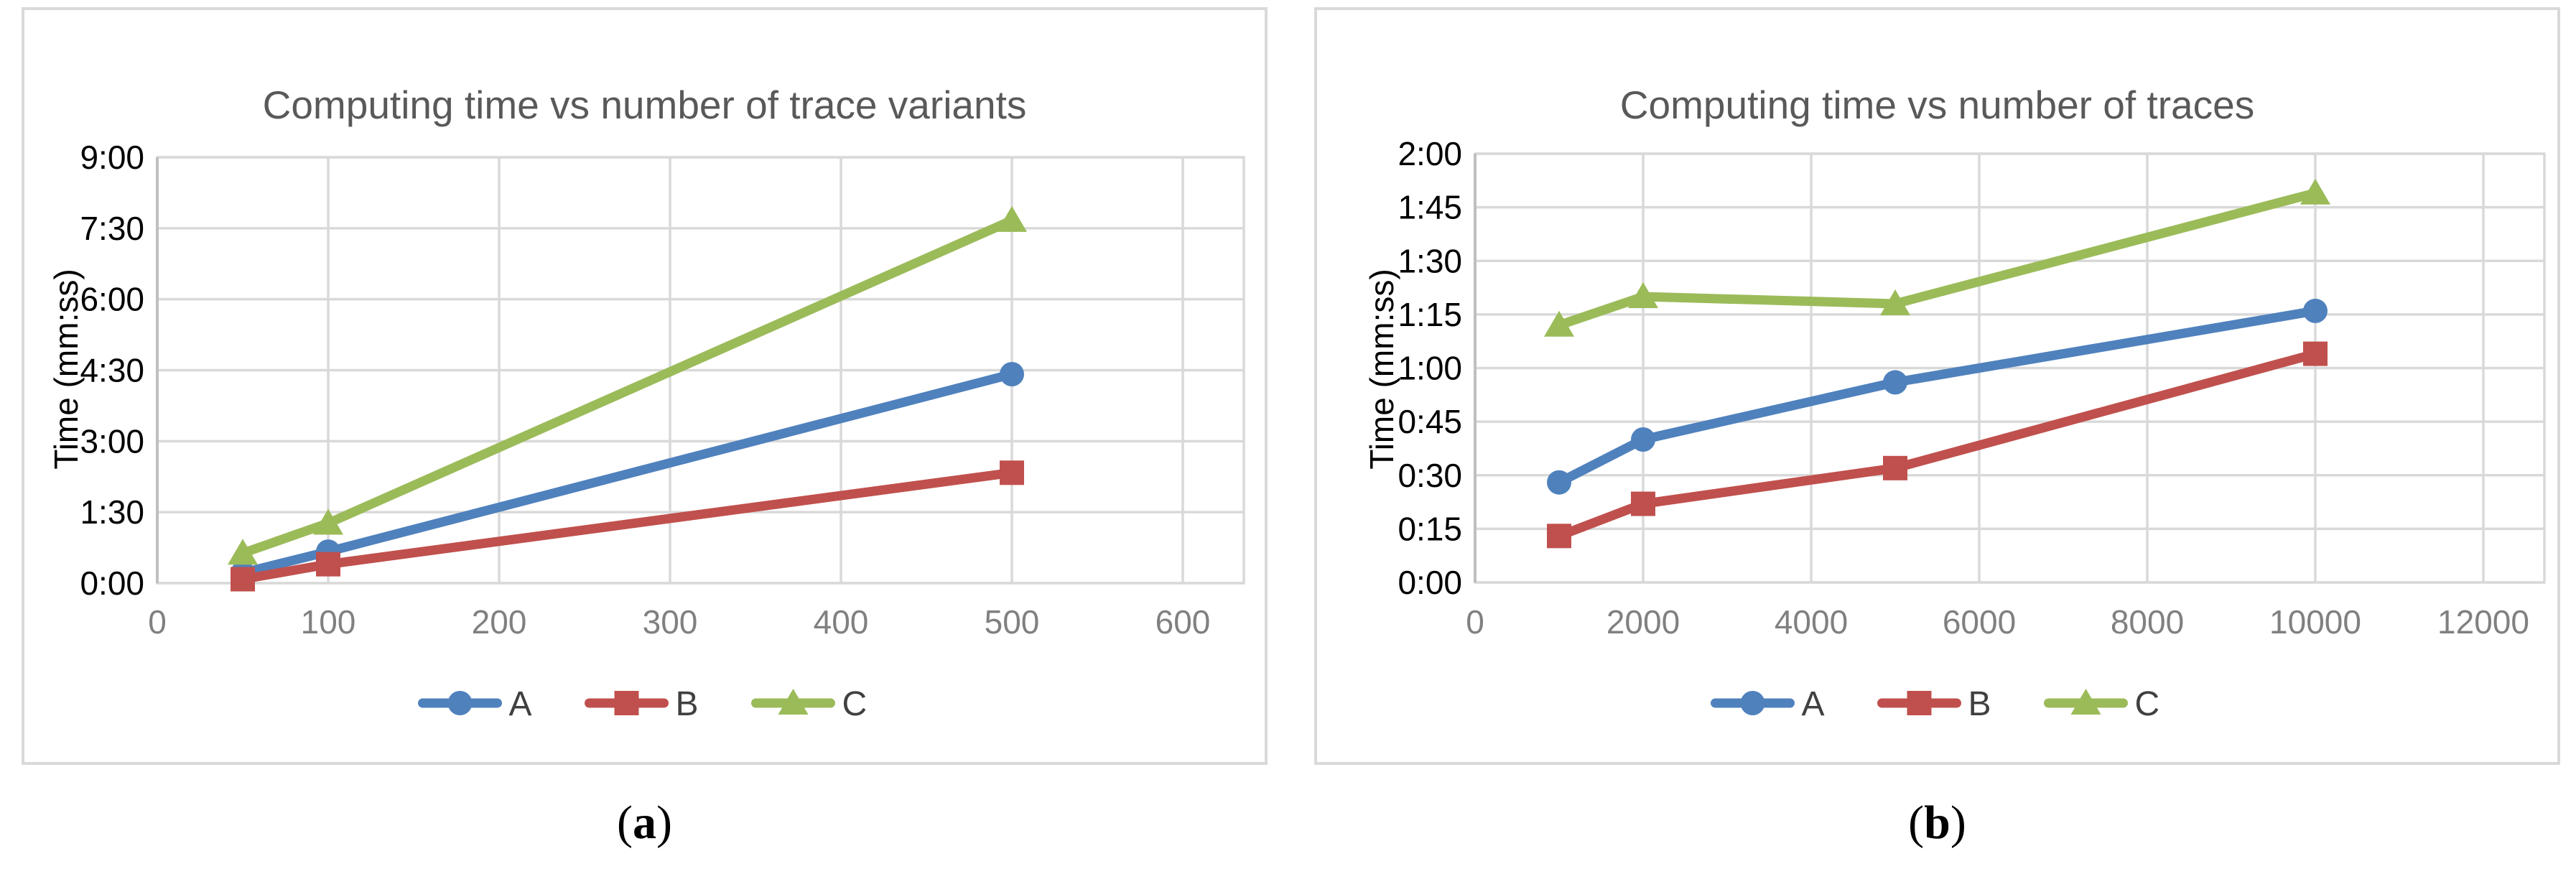 This screenshot has height=874, width=2576. Describe the element at coordinates (2315, 622) in the screenshot. I see `chart-b-x-tick-label: 10000` at that location.